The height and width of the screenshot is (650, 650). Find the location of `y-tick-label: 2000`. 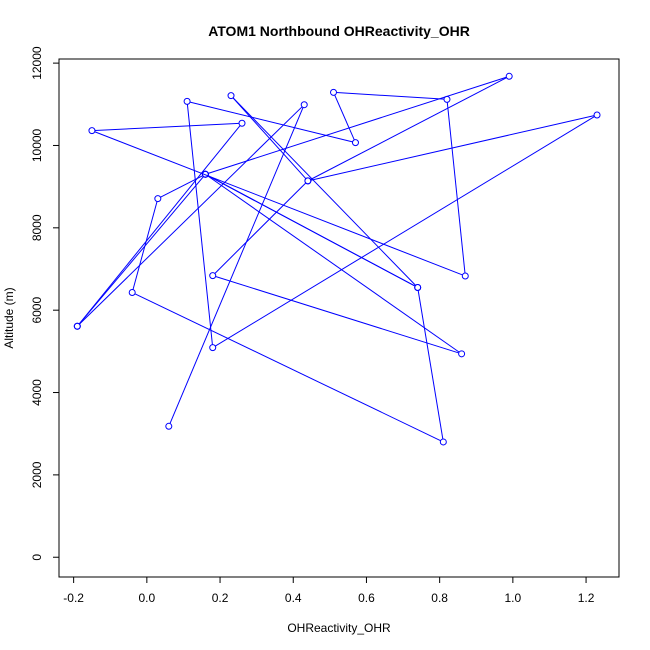

y-tick-label: 2000 is located at coordinates (37, 474).